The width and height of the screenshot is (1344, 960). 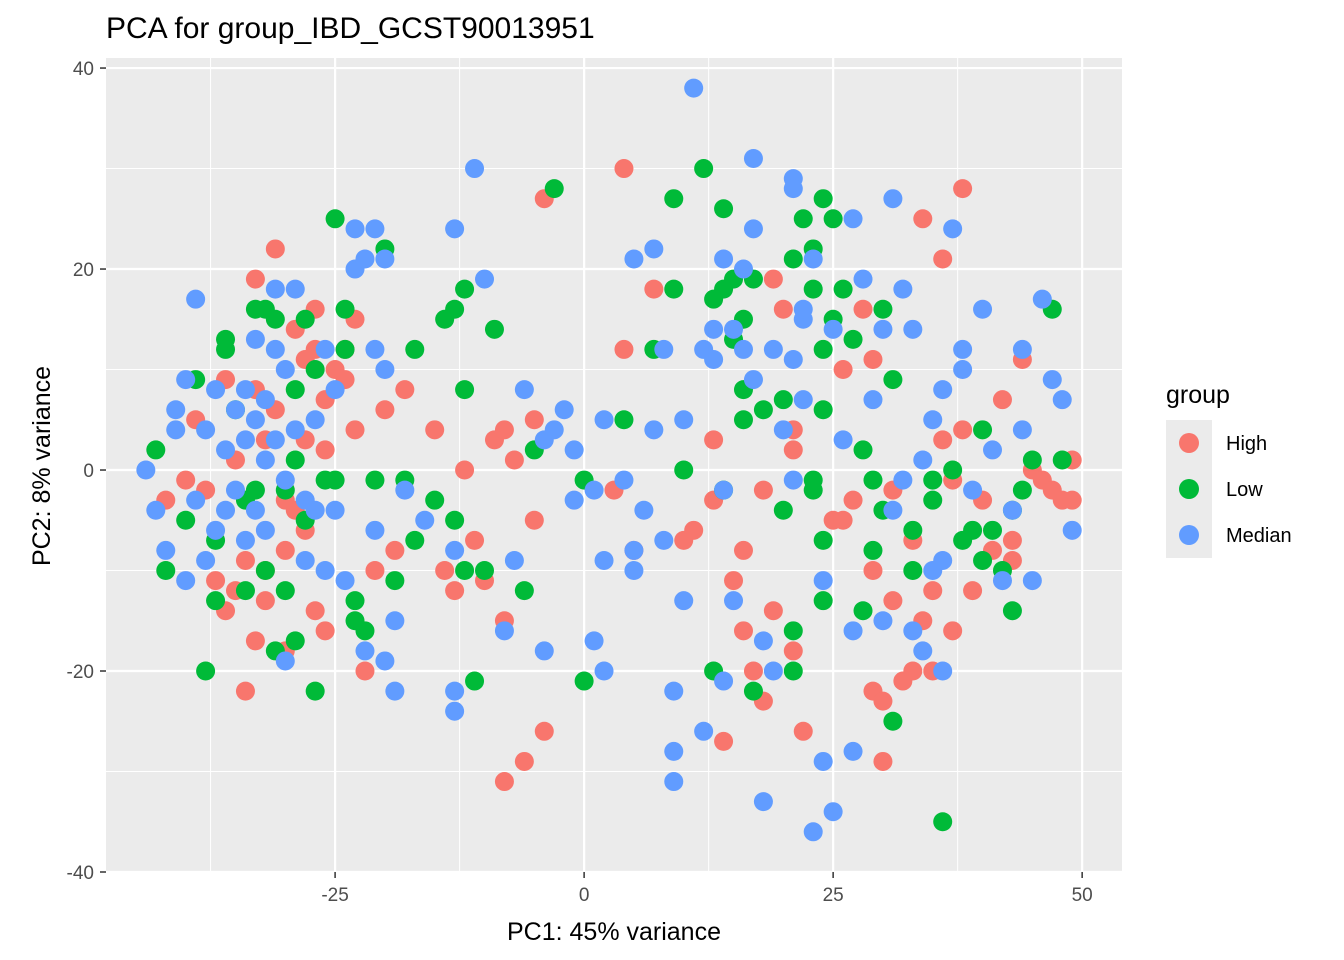 I want to click on x-axis-title: PC1: 45% variance, so click(x=614, y=932).